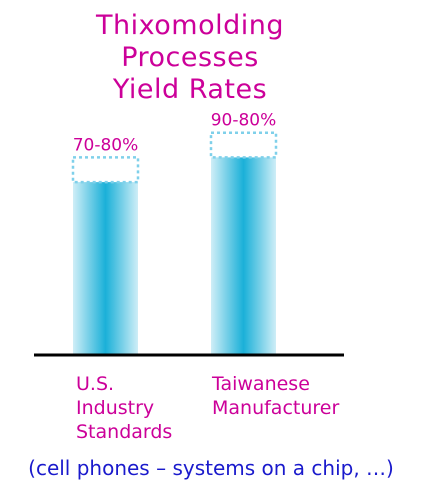 The width and height of the screenshot is (422, 493). I want to click on category-label-line: Taiwanese, so click(261, 384).